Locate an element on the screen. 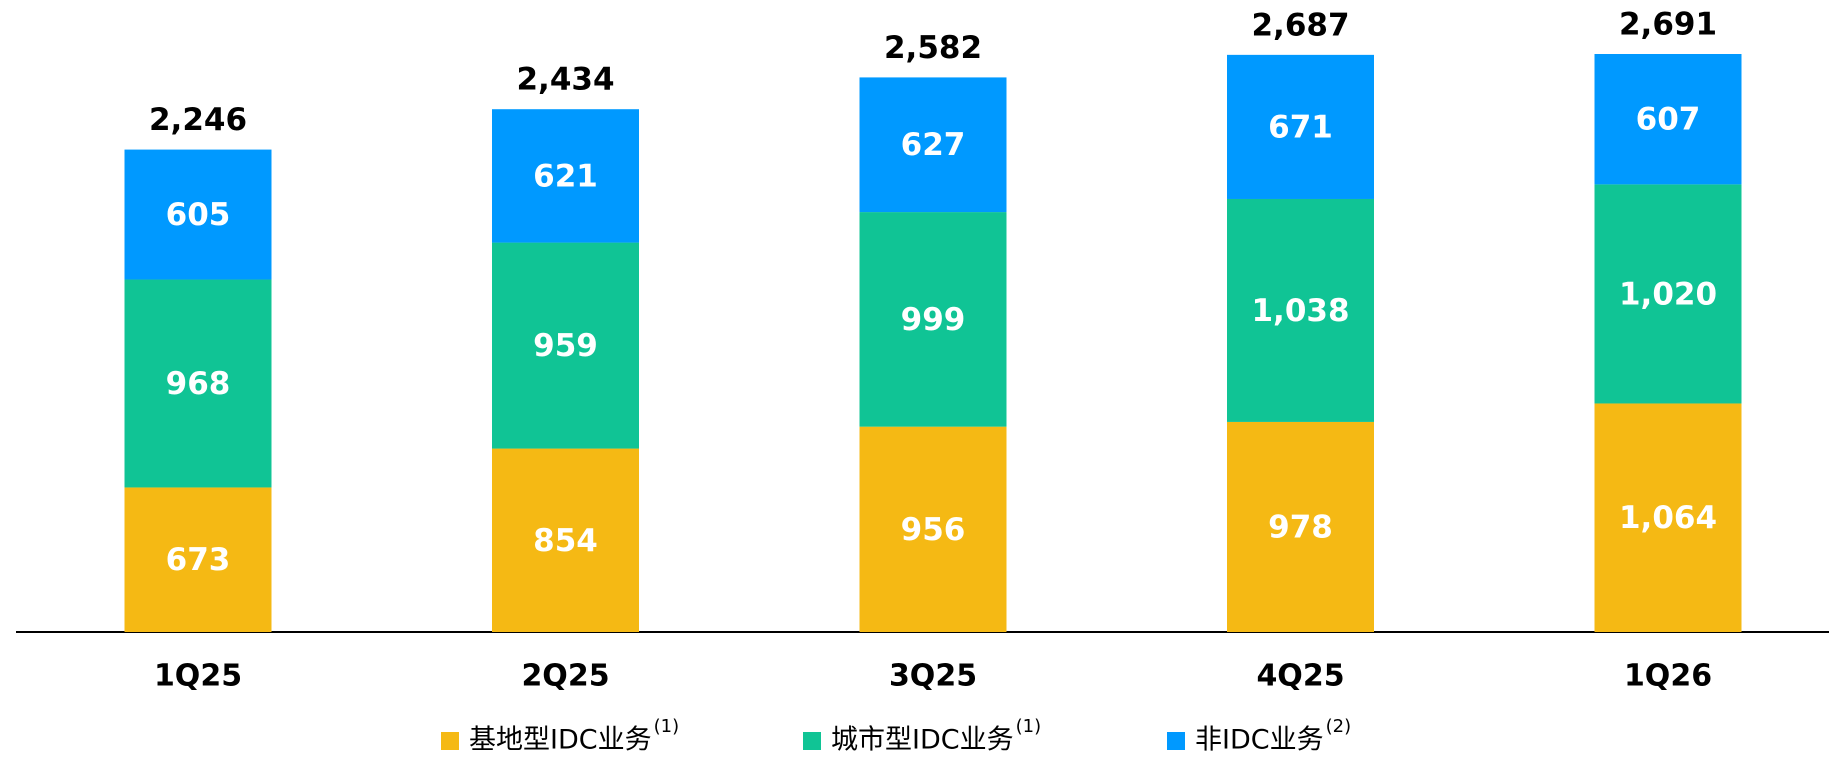 This screenshot has width=1829, height=757. value-label: 621 is located at coordinates (565, 176).